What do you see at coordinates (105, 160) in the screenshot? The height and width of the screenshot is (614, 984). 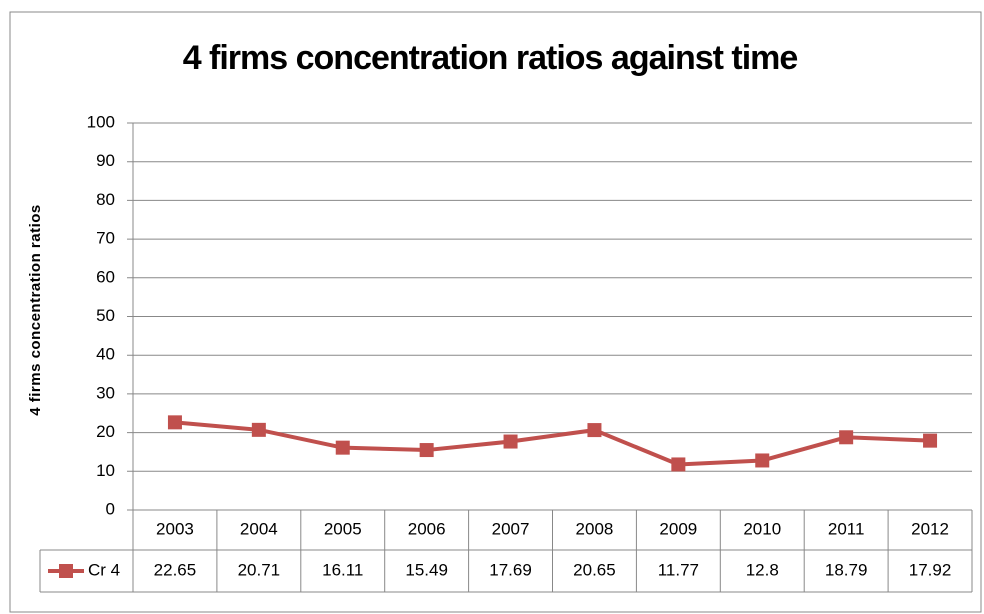 I see `y-tick-label: 90` at bounding box center [105, 160].